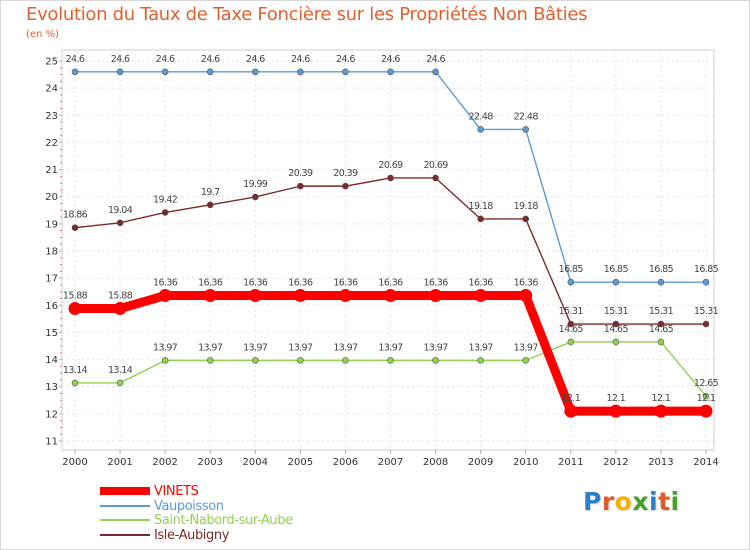  Describe the element at coordinates (51, 252) in the screenshot. I see `y-tick-label: 18` at that location.